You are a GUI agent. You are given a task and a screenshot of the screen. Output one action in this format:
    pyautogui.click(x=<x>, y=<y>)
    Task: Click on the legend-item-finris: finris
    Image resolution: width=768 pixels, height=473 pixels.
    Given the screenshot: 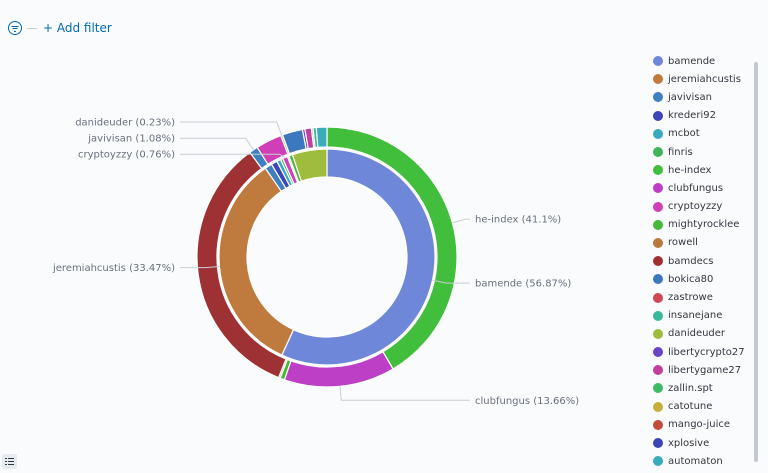 What is the action you would take?
    pyautogui.click(x=699, y=152)
    